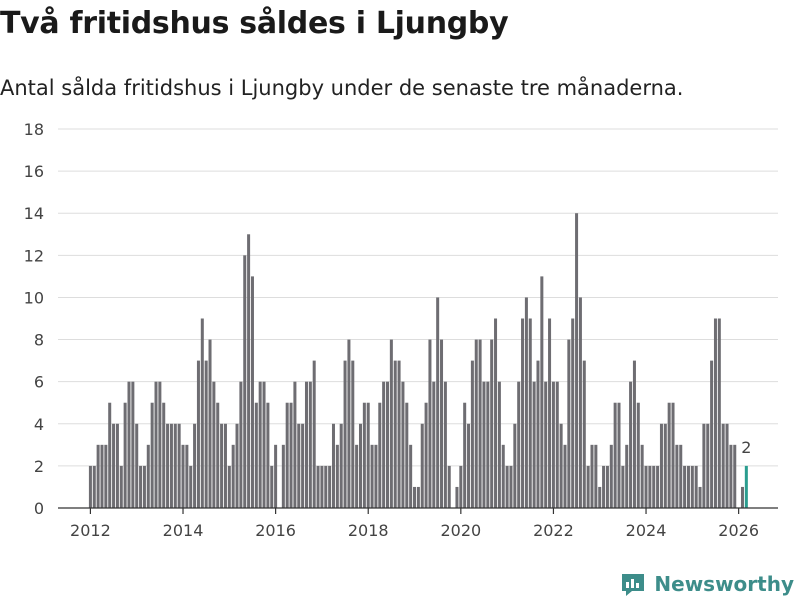  I want to click on y-tick-label: 8, so click(39, 340).